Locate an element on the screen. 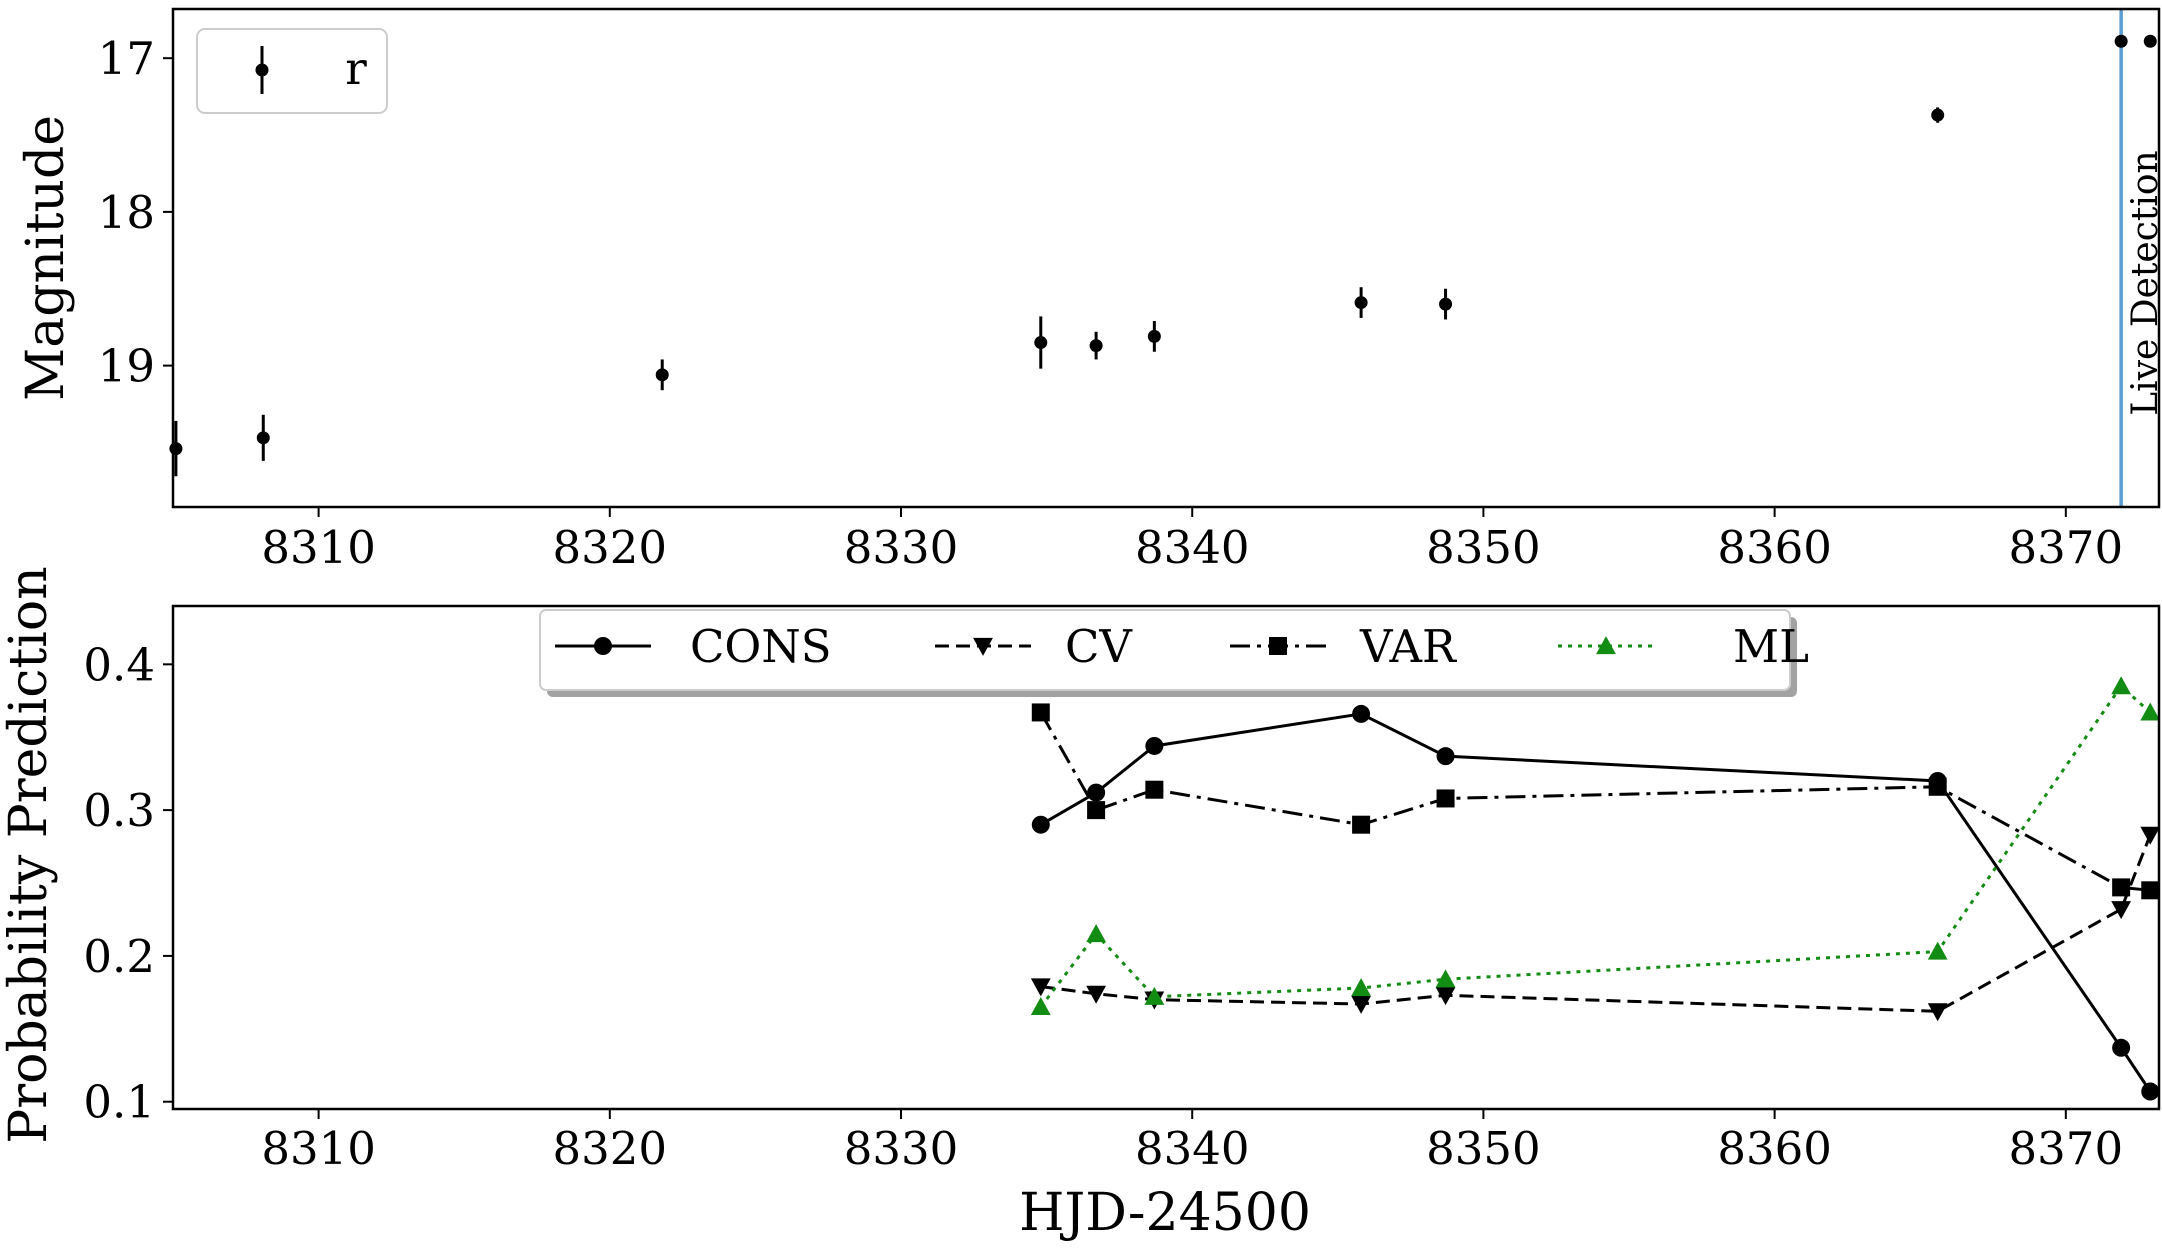 Image resolution: width=2162 pixels, height=1250 pixels. legend-marker-ml is located at coordinates (1606, 645).